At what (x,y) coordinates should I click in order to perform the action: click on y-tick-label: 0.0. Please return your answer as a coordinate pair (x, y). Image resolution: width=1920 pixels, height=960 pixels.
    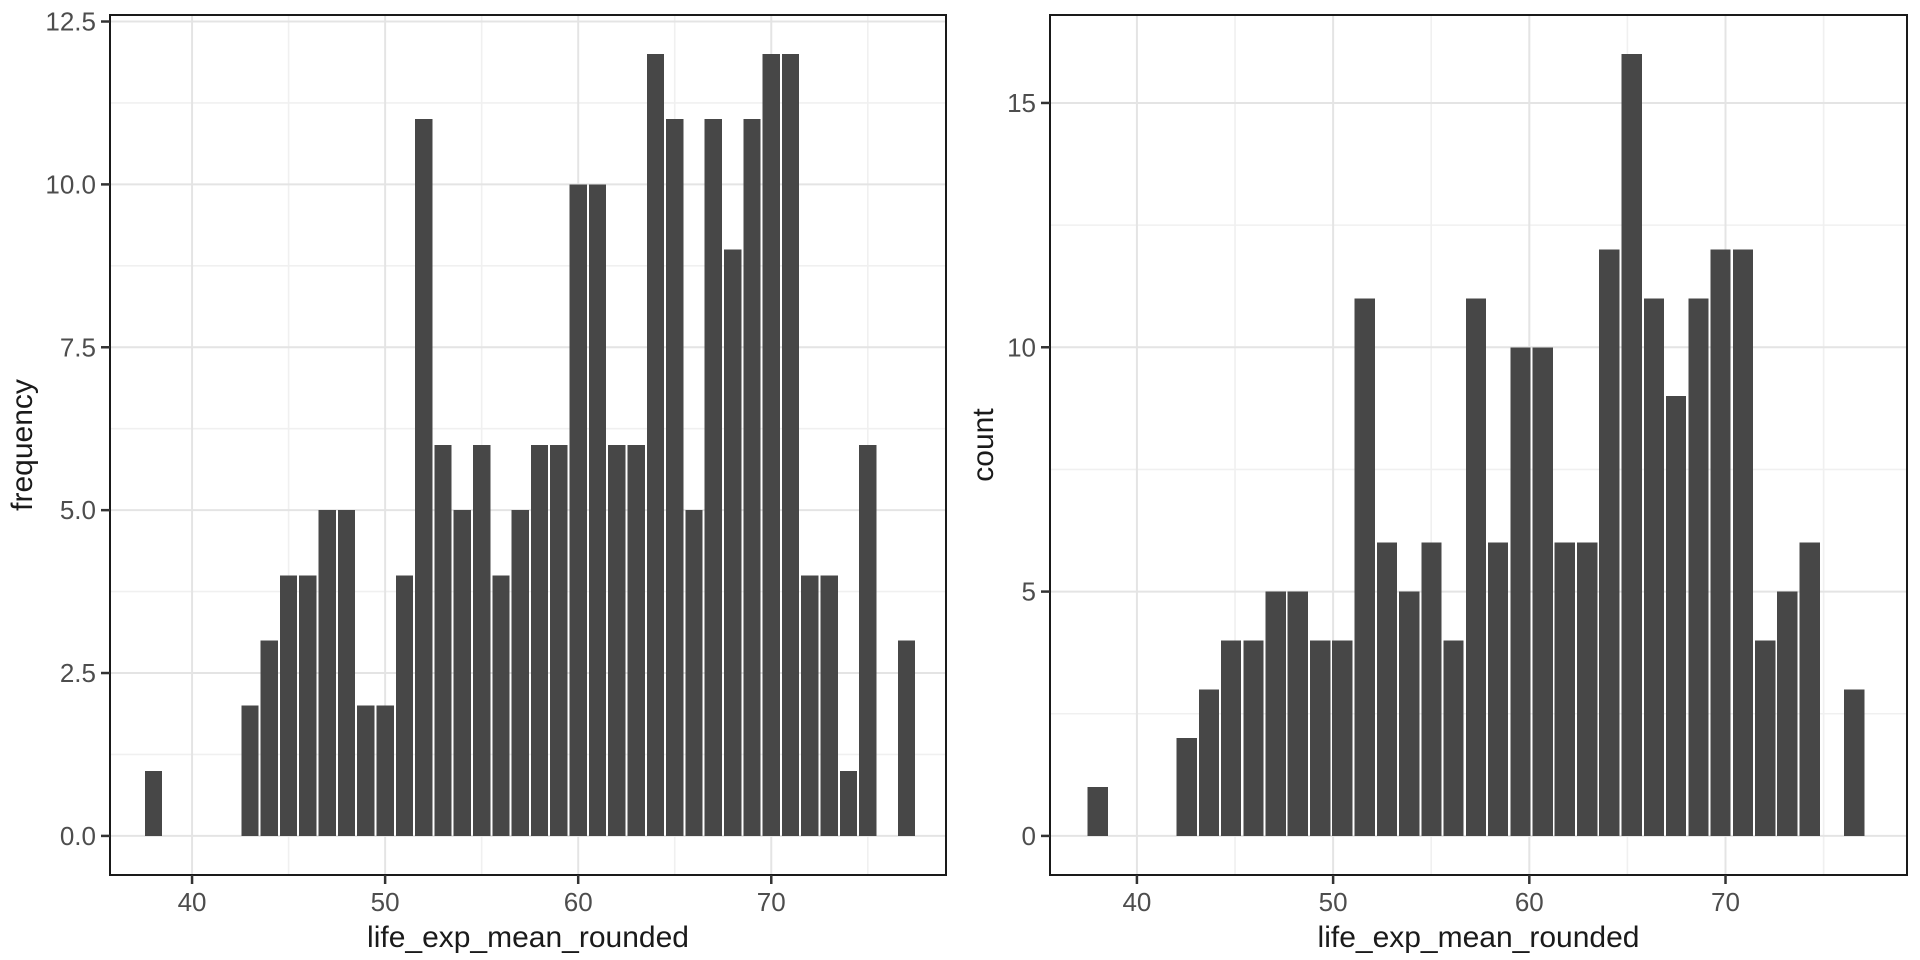
    Looking at the image, I should click on (78, 836).